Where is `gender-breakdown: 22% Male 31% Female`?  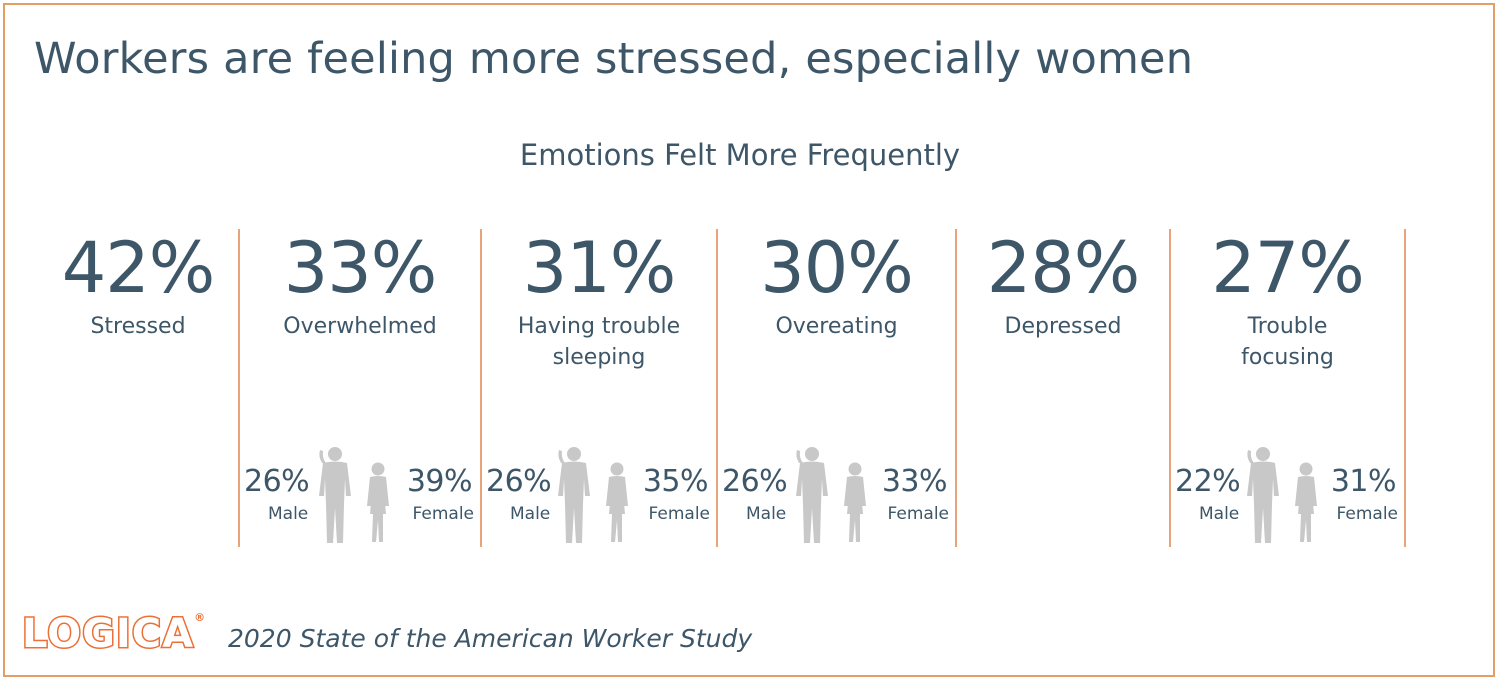
gender-breakdown: 22% Male 31% Female is located at coordinates (1287, 497).